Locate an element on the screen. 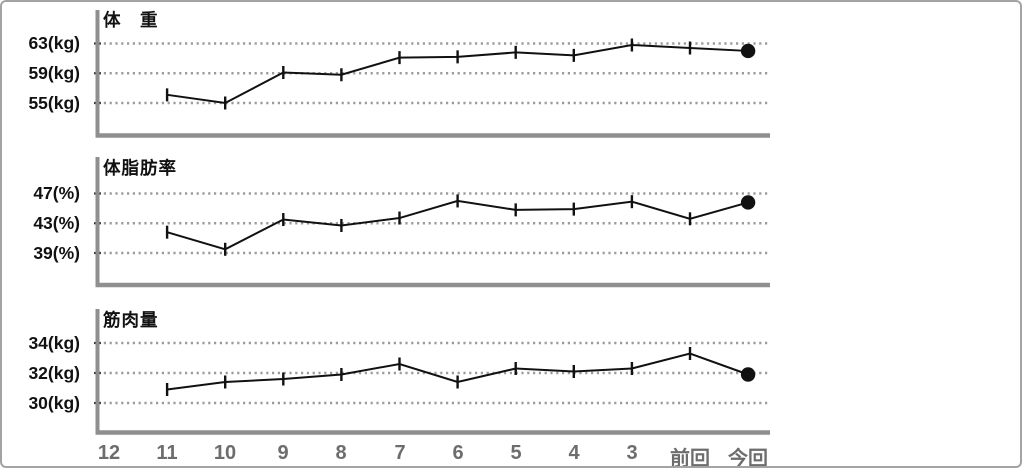 The image size is (1024, 473). bodyfat-ytick-47: 47(%) is located at coordinates (56, 193).